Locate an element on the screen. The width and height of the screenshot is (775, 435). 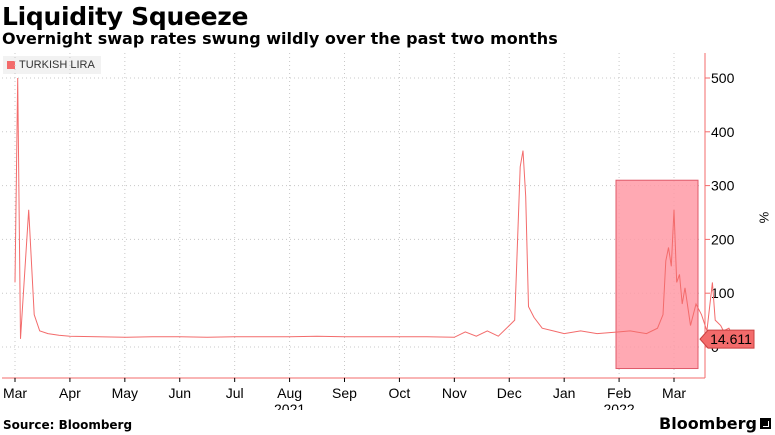
last-value-badge is located at coordinates (727, 339).